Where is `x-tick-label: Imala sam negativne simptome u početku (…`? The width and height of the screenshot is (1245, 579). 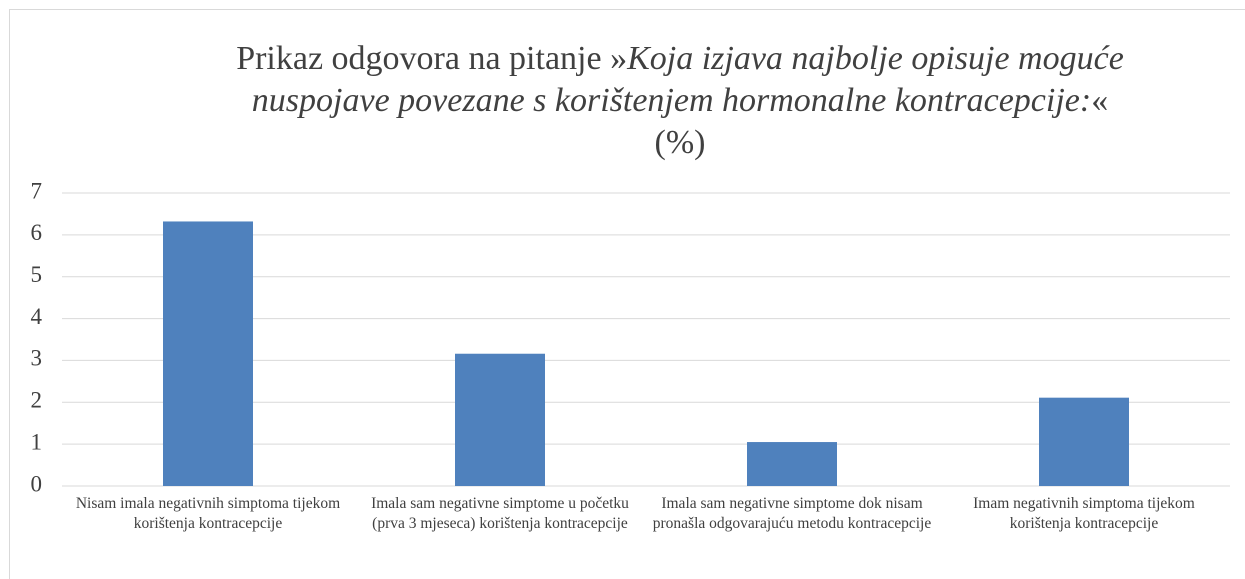 x-tick-label: Imala sam negativne simptome u početku (… is located at coordinates (500, 513).